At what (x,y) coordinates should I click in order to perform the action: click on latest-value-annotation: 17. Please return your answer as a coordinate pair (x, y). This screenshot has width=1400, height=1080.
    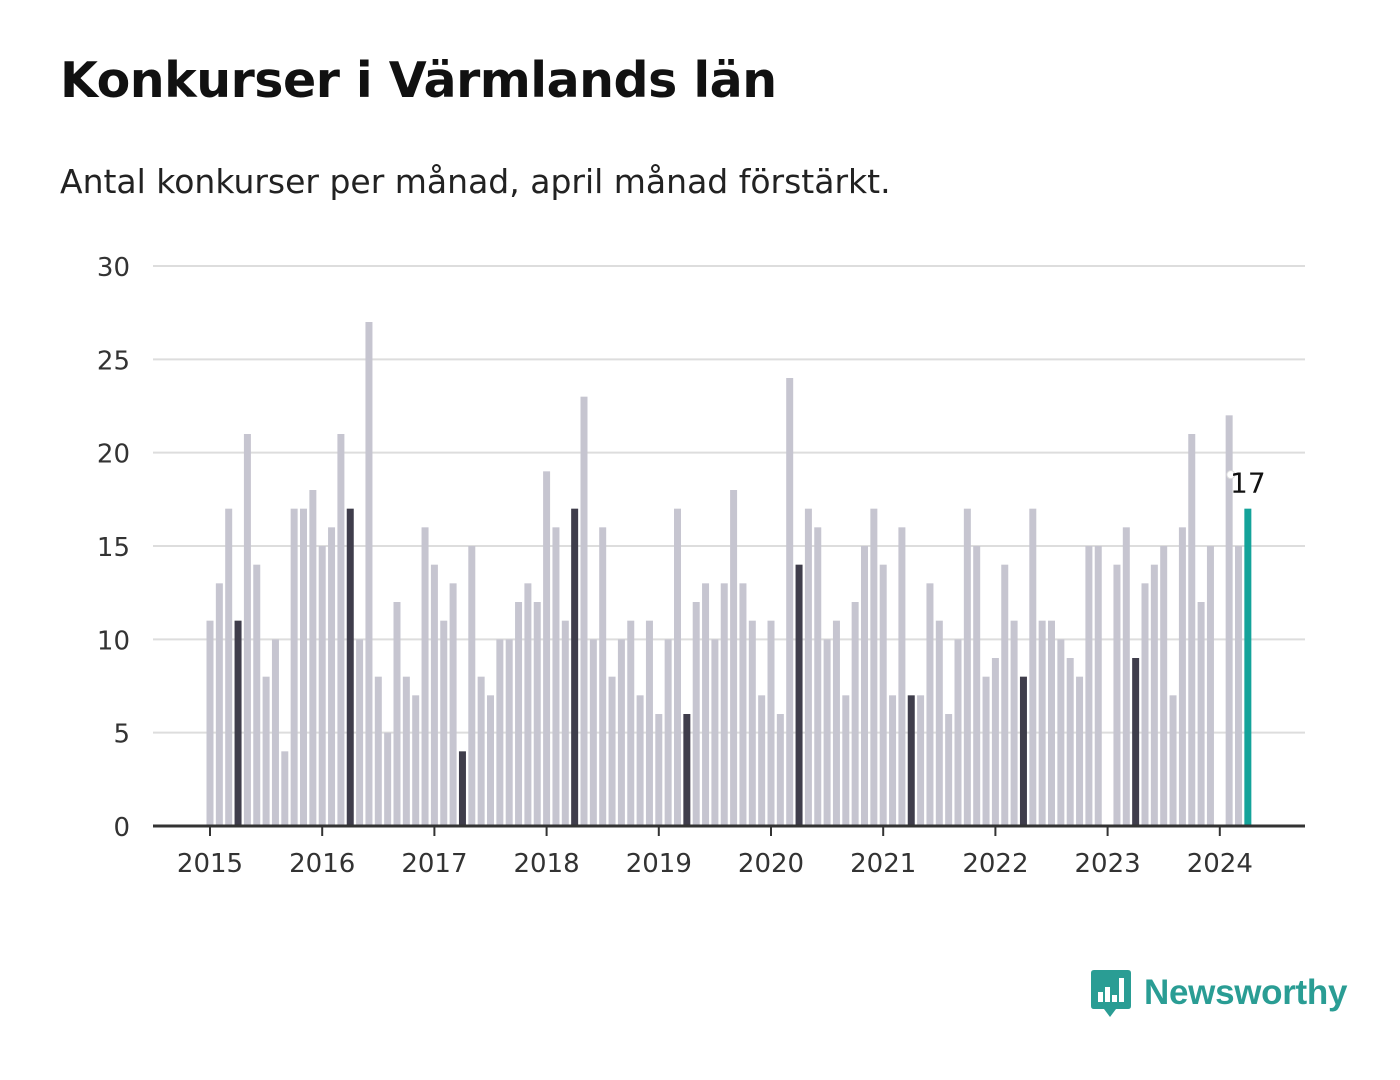
    Looking at the image, I should click on (1246, 483).